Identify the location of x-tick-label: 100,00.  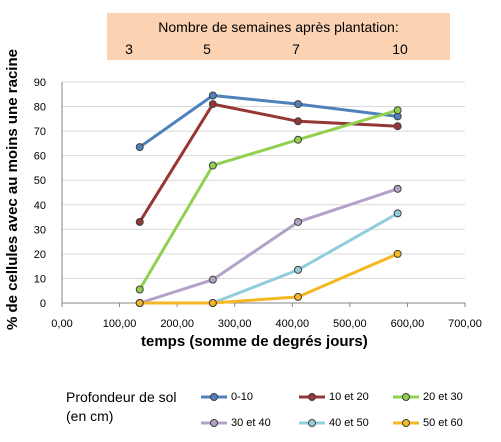
(120, 324).